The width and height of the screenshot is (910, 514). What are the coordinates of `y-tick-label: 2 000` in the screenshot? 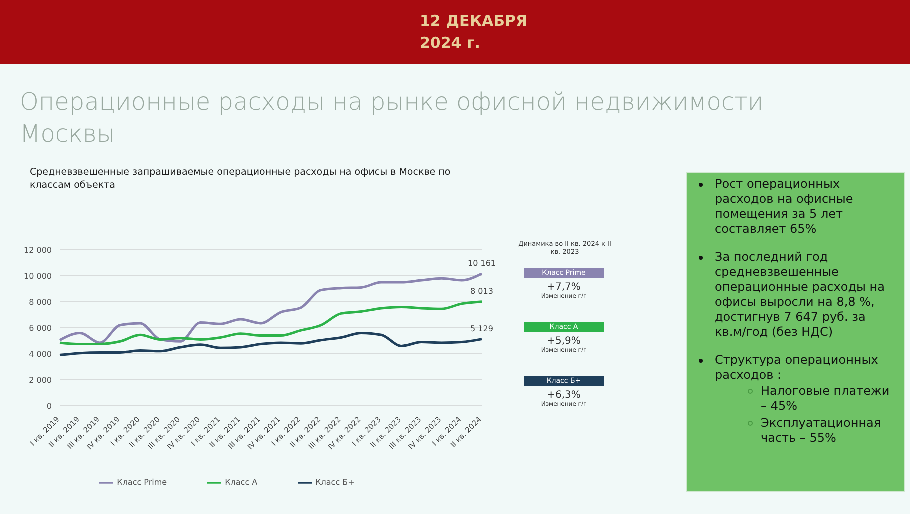 It's located at (40, 380).